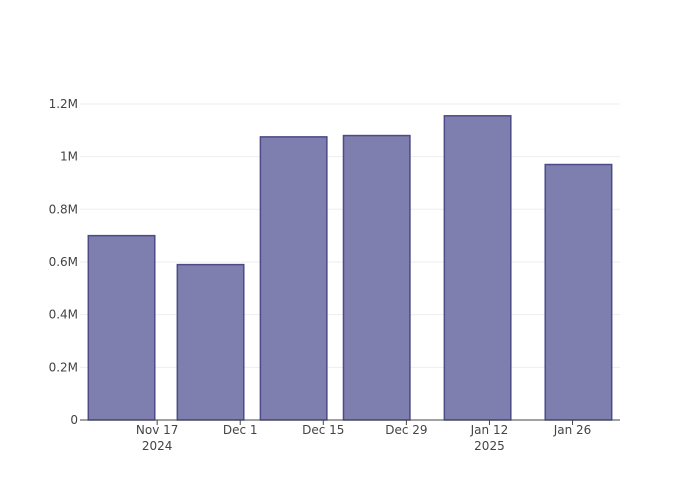 This screenshot has width=700, height=500. What do you see at coordinates (74, 420) in the screenshot?
I see `y-tick-label: 0` at bounding box center [74, 420].